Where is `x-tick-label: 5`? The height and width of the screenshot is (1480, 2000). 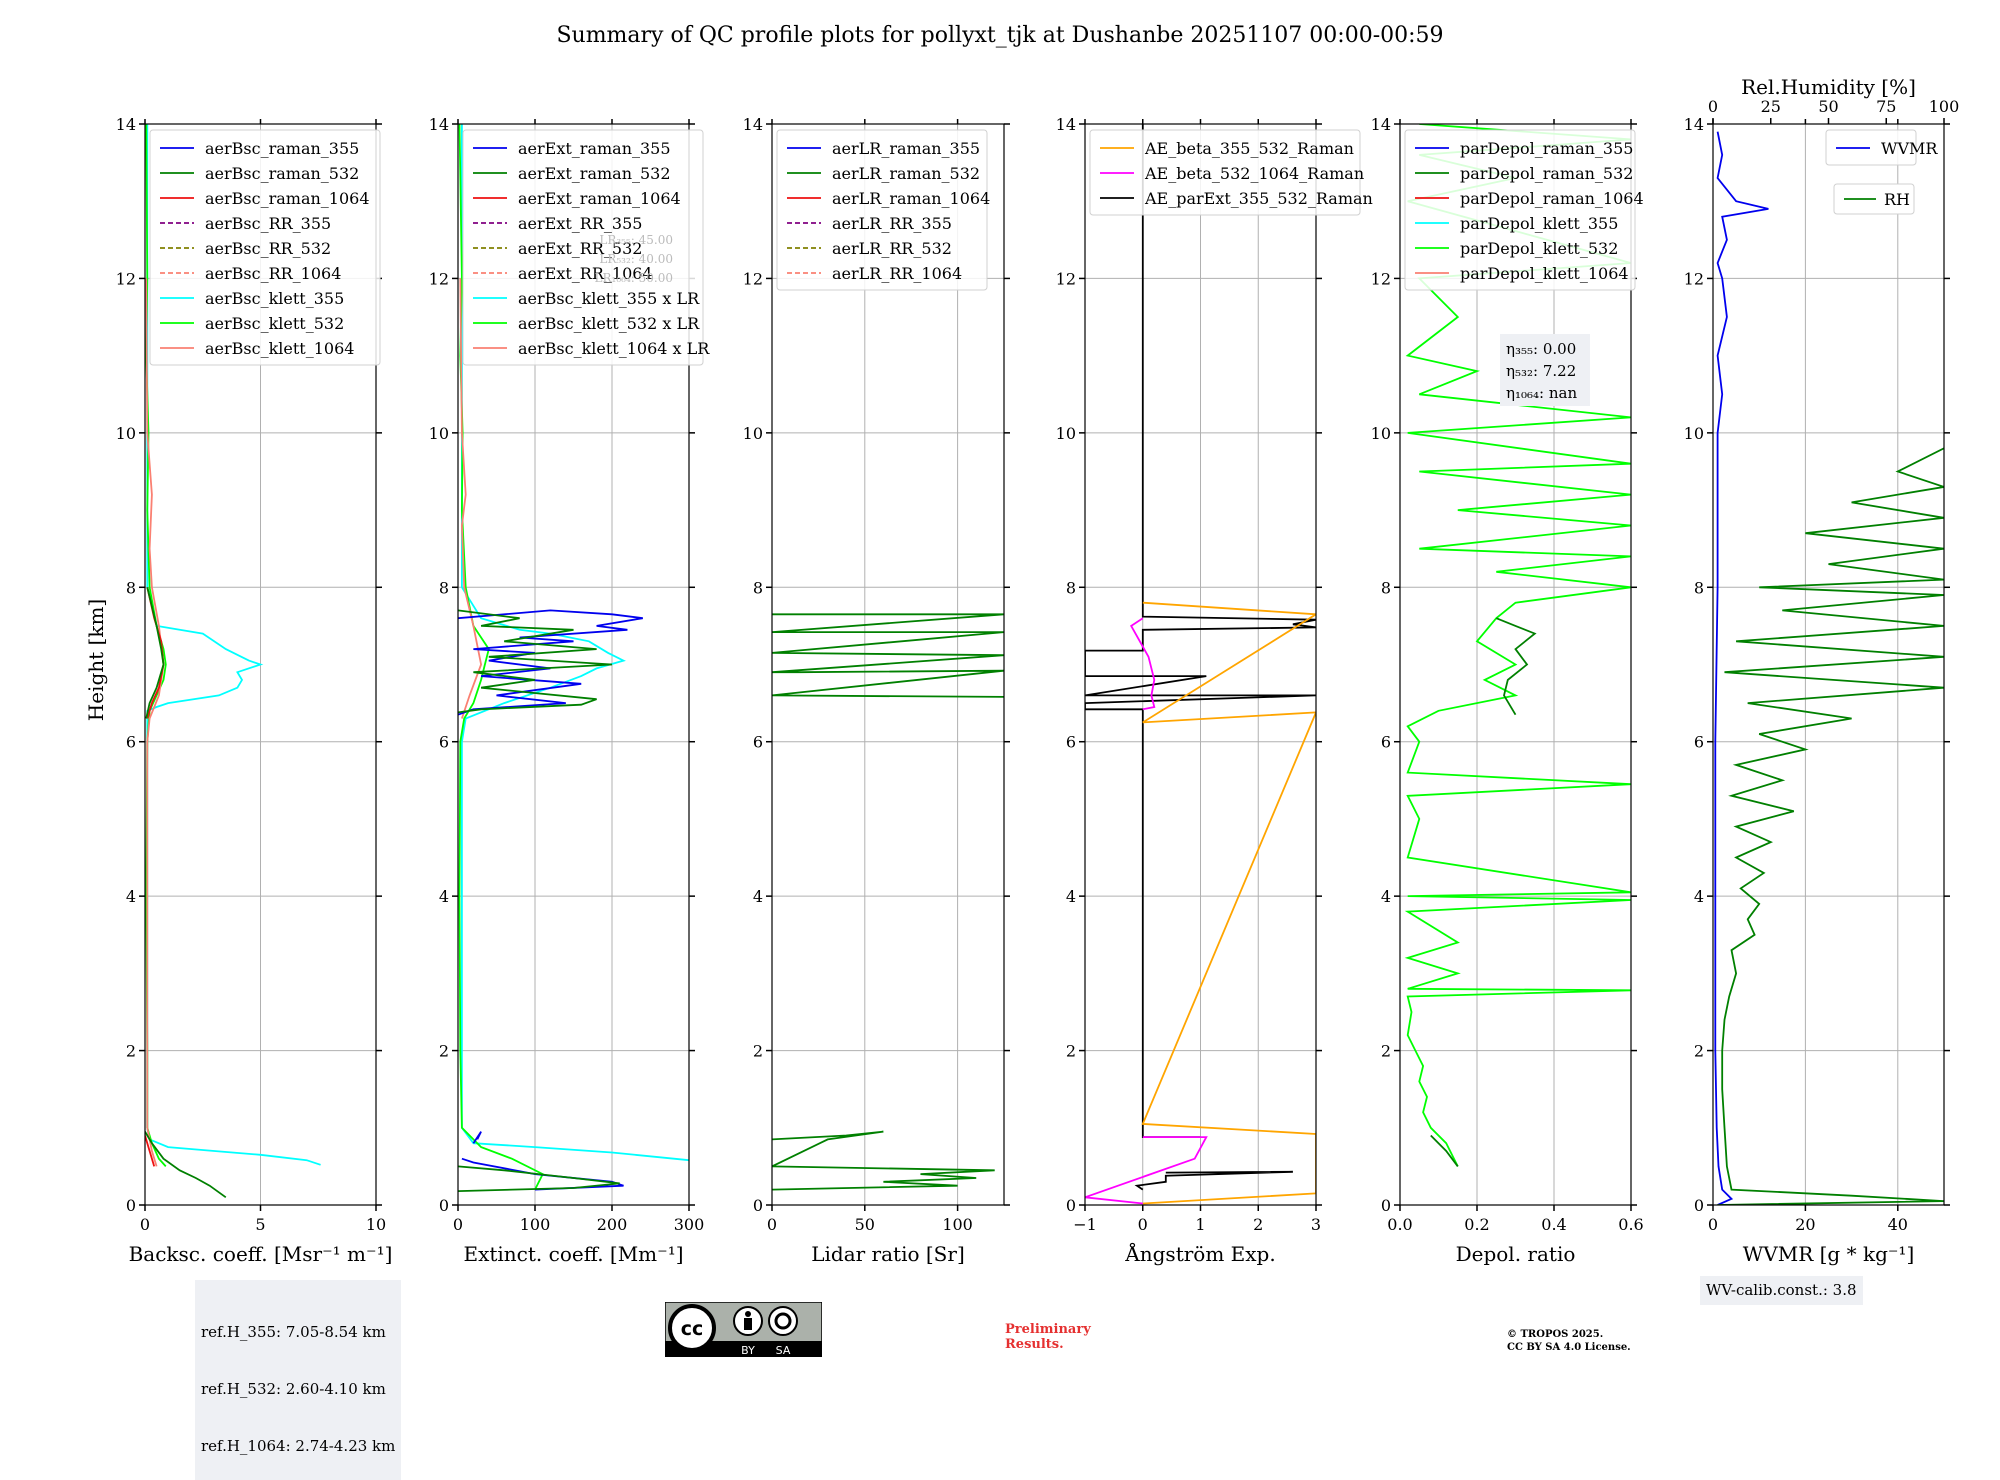
x-tick-label: 5 is located at coordinates (260, 1224).